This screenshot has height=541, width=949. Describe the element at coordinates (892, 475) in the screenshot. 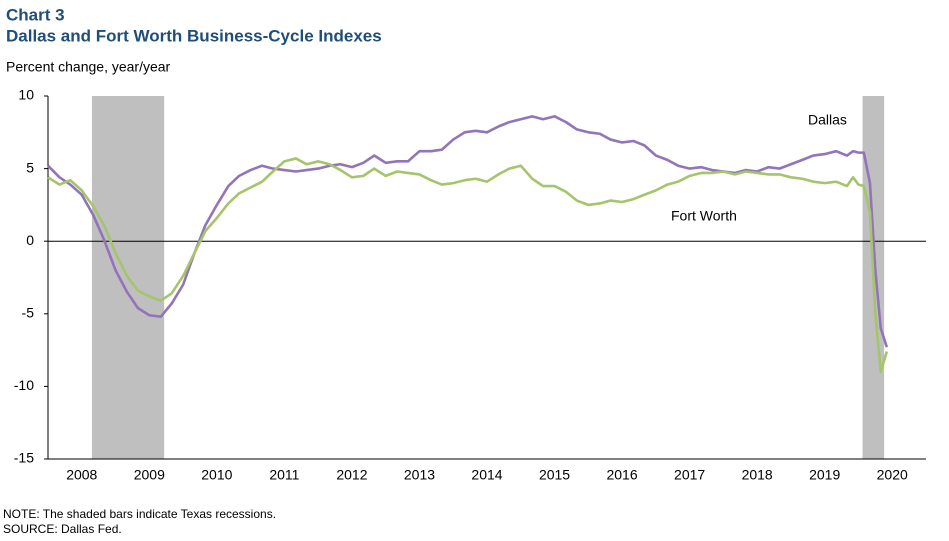

I see `x-tick-label: 2020` at that location.